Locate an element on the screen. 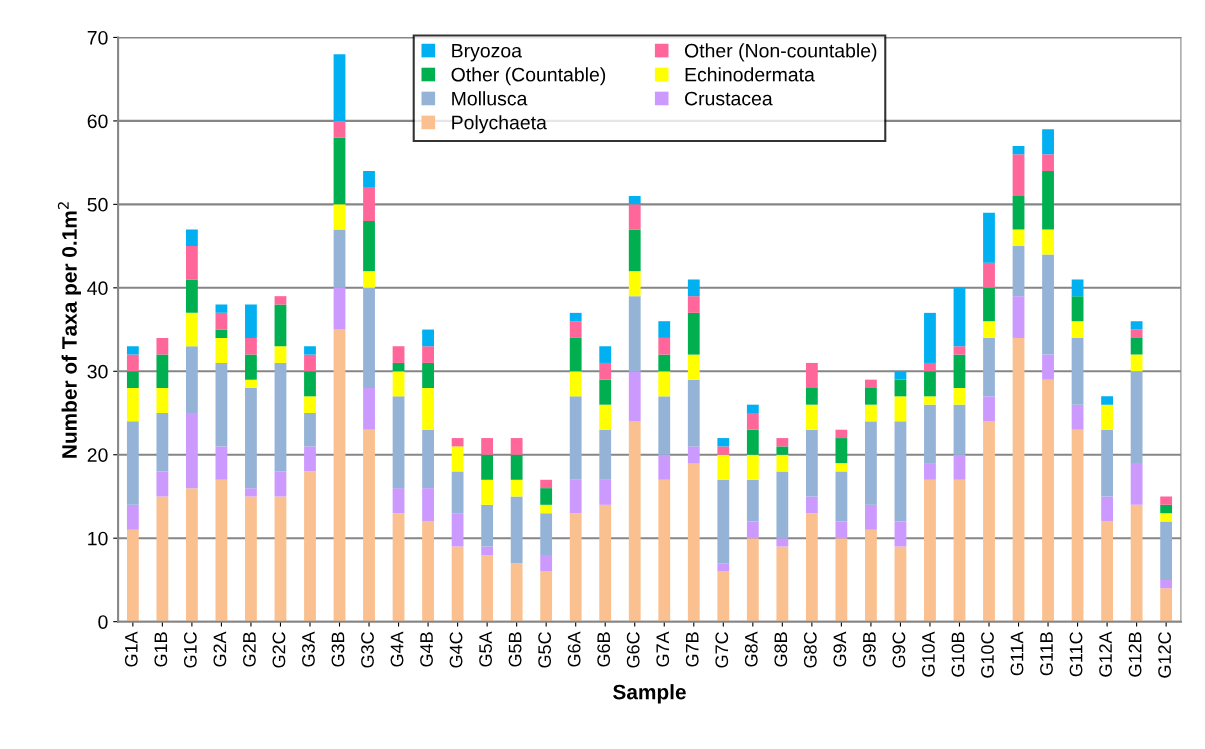 This screenshot has height=749, width=1205. y-tick-label: 60 is located at coordinates (97, 121).